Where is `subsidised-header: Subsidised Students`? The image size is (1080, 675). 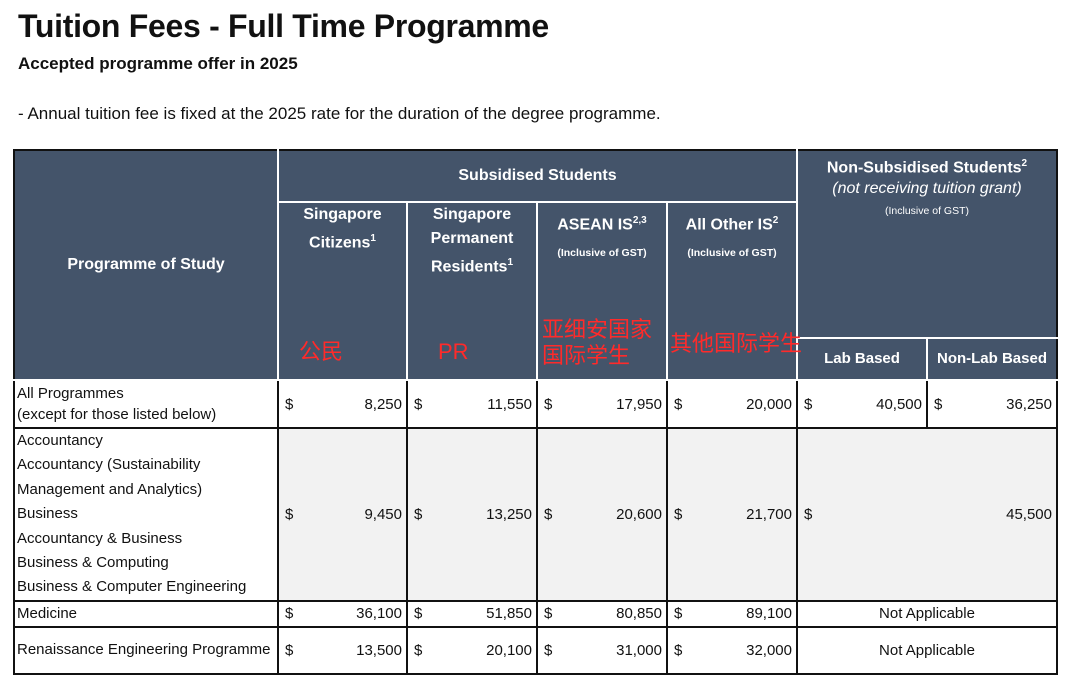
subsidised-header: Subsidised Students is located at coordinates (537, 176).